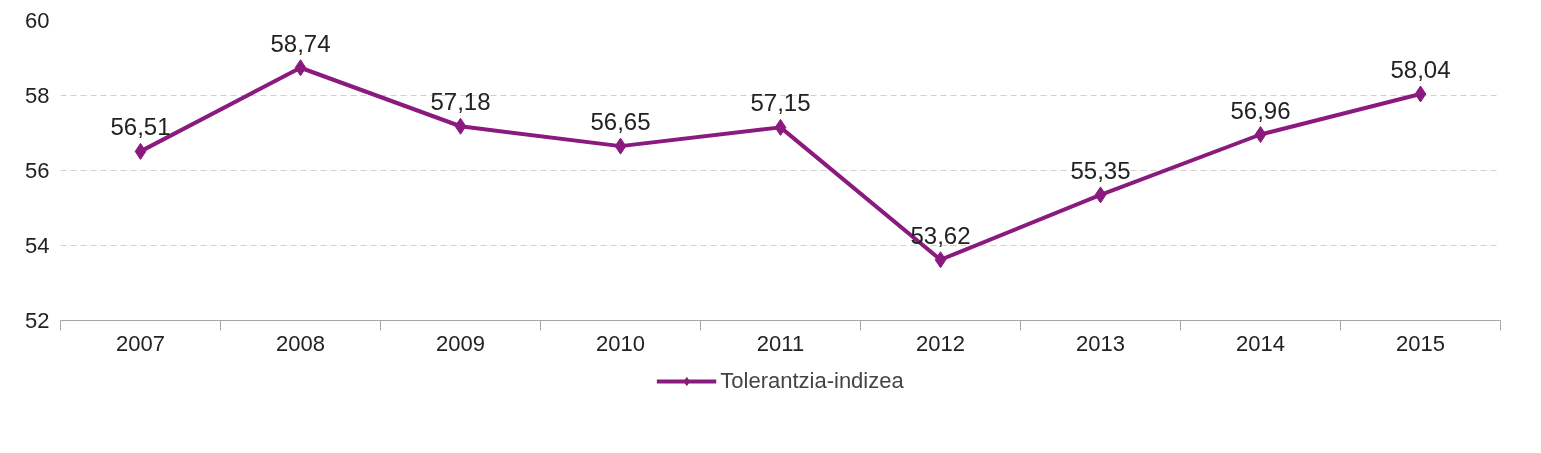 The image size is (1541, 453). Describe the element at coordinates (460, 343) in the screenshot. I see `x-tick-label: 2009` at that location.